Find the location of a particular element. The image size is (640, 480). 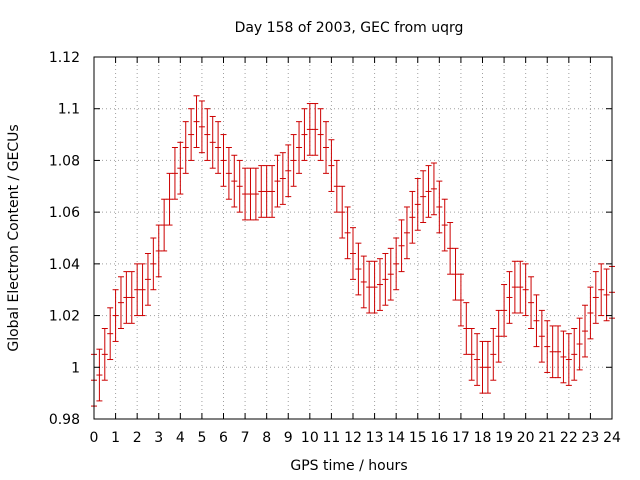

chart-title: Day 158 of 2003, GEC from uqrg is located at coordinates (349, 28).